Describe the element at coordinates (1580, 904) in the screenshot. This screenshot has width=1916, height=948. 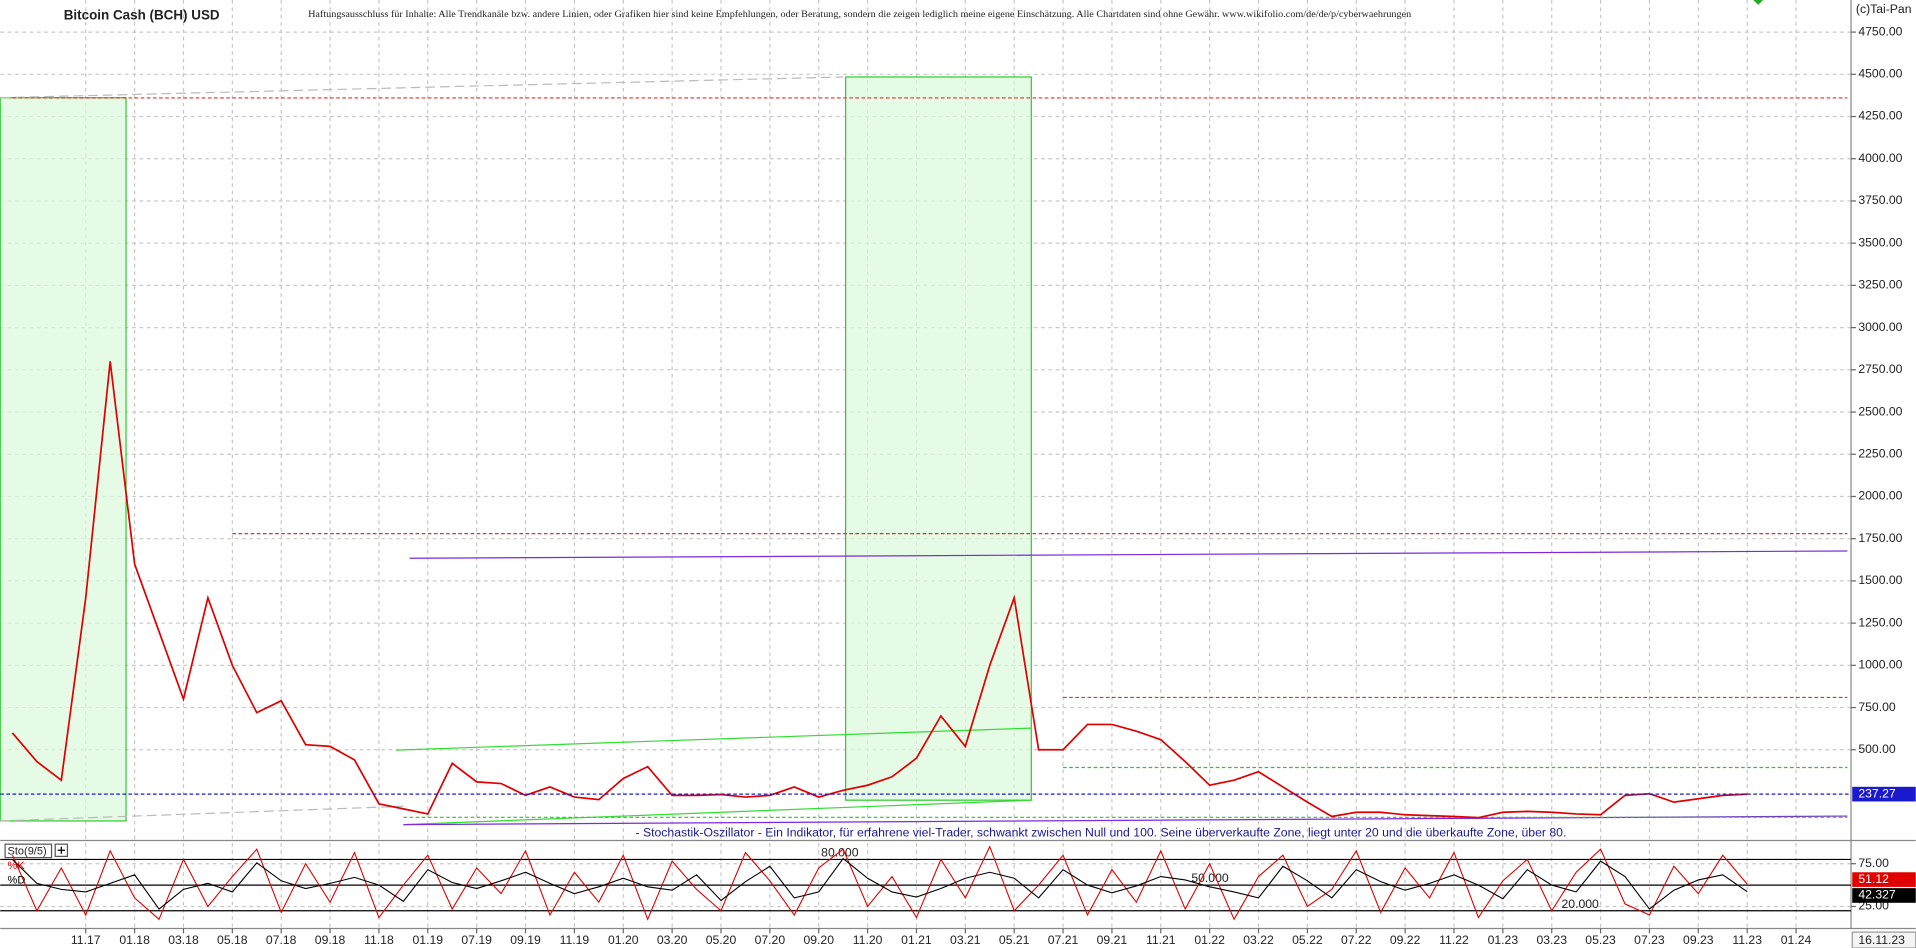
I see `level-label: 20.000` at that location.